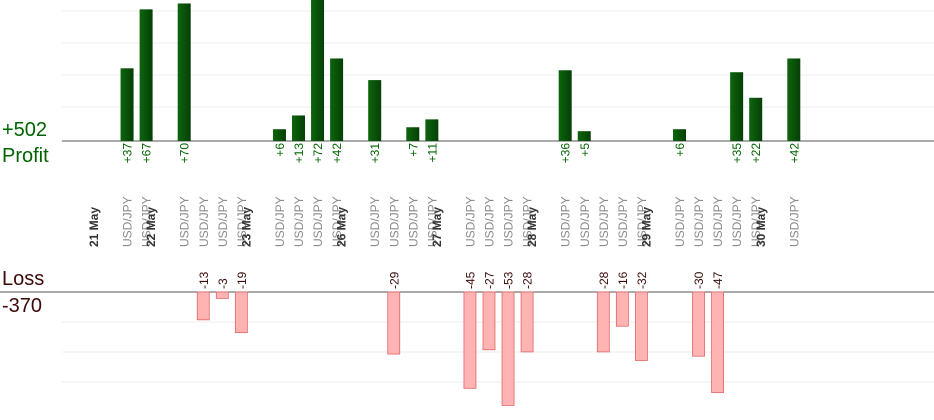 The height and width of the screenshot is (420, 934). I want to click on profit-value-label: +72, so click(318, 153).